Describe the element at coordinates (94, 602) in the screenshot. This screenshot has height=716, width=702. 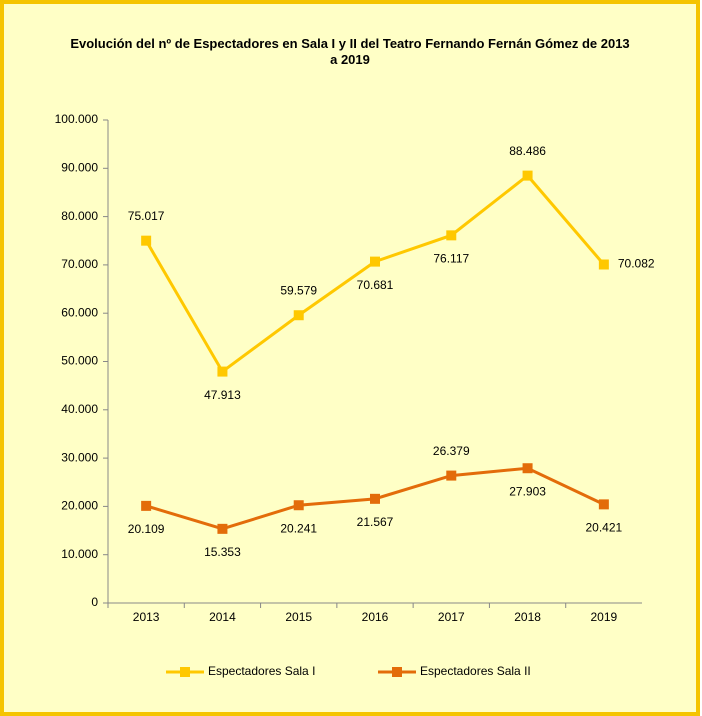
I see `y-tick-label: 0` at that location.